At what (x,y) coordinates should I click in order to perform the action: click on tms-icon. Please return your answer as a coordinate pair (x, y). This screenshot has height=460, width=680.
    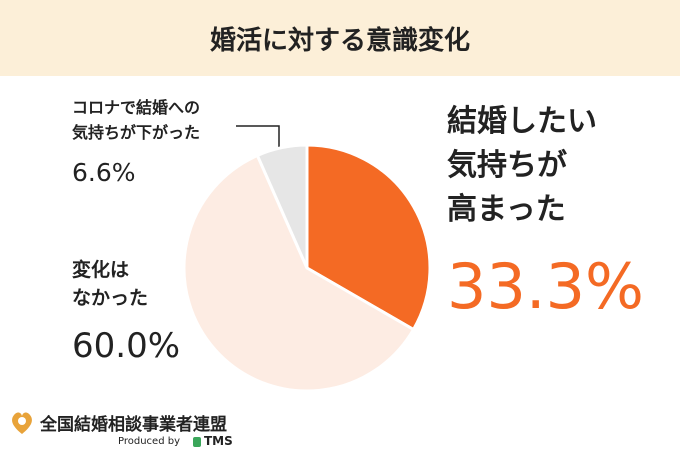
    Looking at the image, I should click on (197, 442).